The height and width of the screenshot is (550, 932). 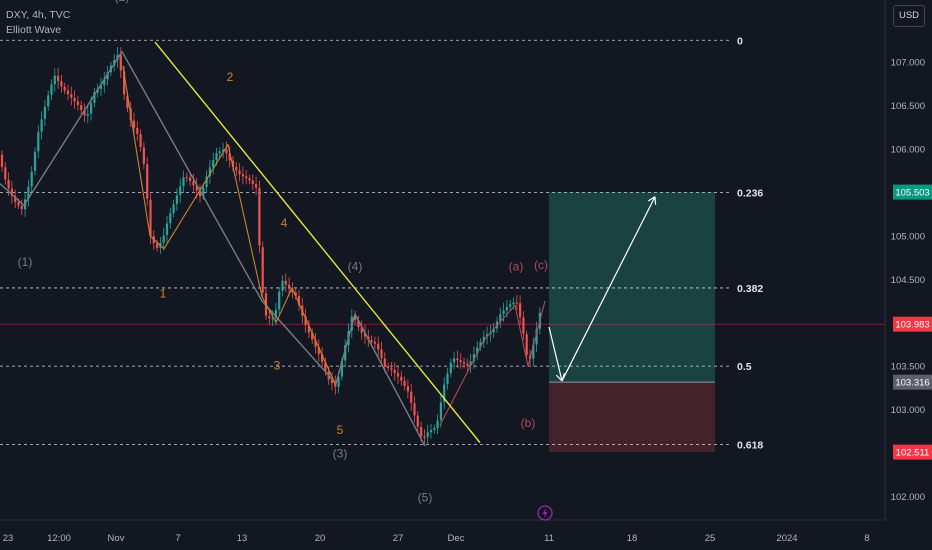 I want to click on last-price-box, so click(x=912, y=324).